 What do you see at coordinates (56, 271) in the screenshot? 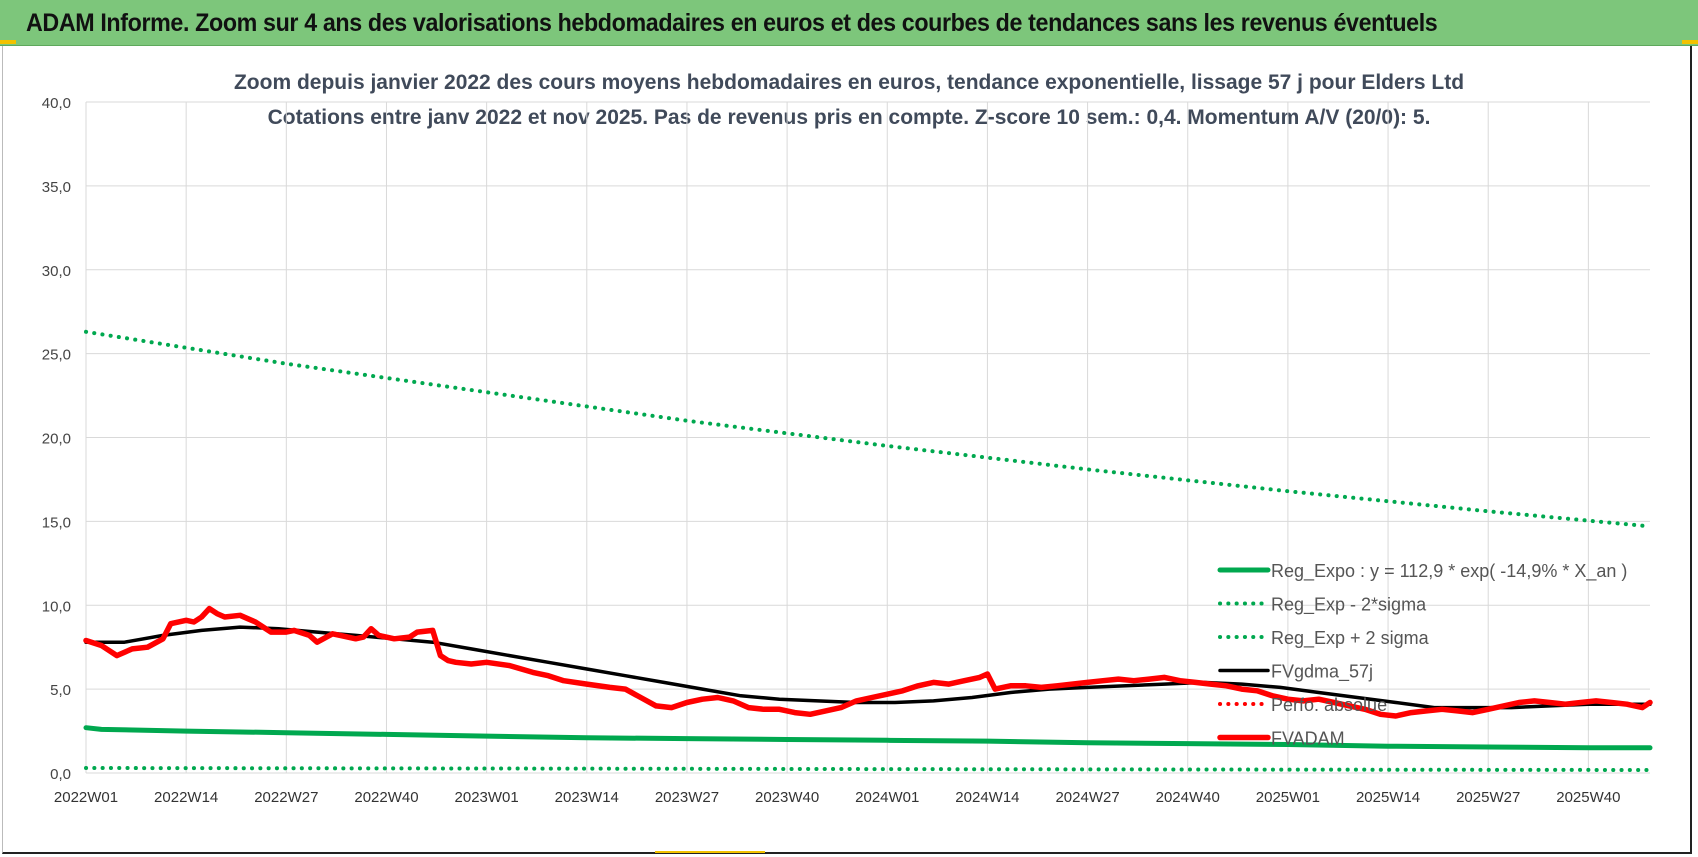
I see `y-tick-label: 30,0` at bounding box center [56, 271].